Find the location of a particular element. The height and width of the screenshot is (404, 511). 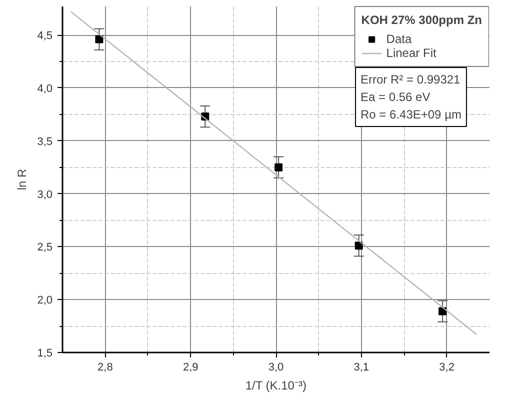

legend-title: KOH 27% 300ppm Zn is located at coordinates (421, 20).